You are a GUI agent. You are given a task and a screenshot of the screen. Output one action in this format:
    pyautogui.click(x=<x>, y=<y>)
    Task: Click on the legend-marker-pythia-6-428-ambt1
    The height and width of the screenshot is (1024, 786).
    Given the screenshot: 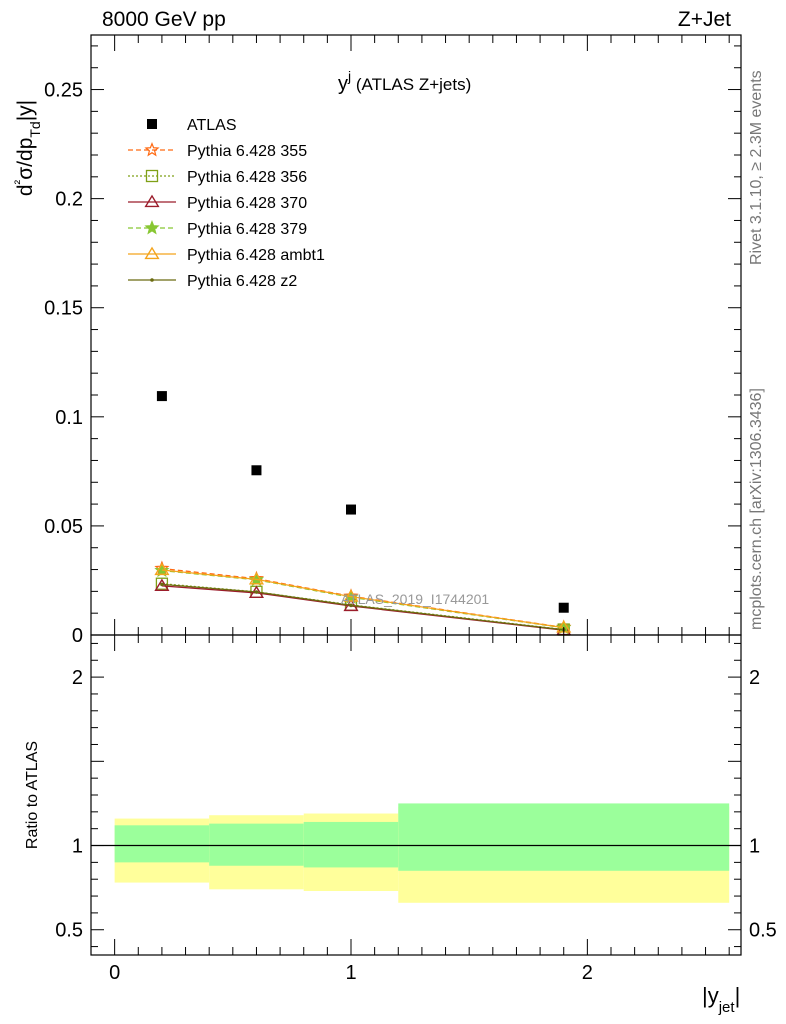 What is the action you would take?
    pyautogui.click(x=152, y=253)
    